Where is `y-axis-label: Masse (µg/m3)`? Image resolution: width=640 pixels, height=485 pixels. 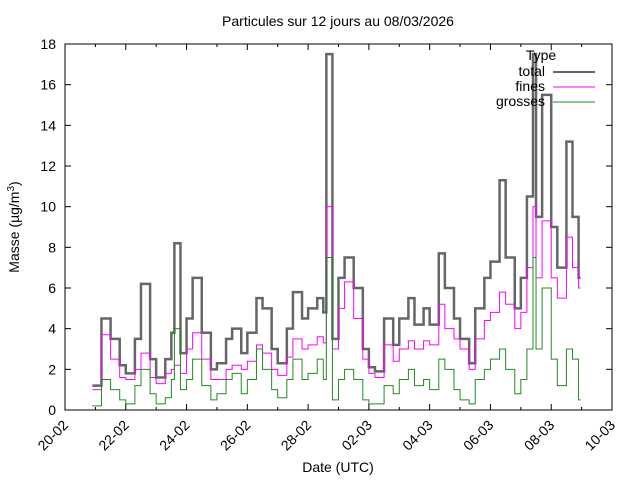 y-axis-label: Masse (µg/m3) is located at coordinates (14, 226).